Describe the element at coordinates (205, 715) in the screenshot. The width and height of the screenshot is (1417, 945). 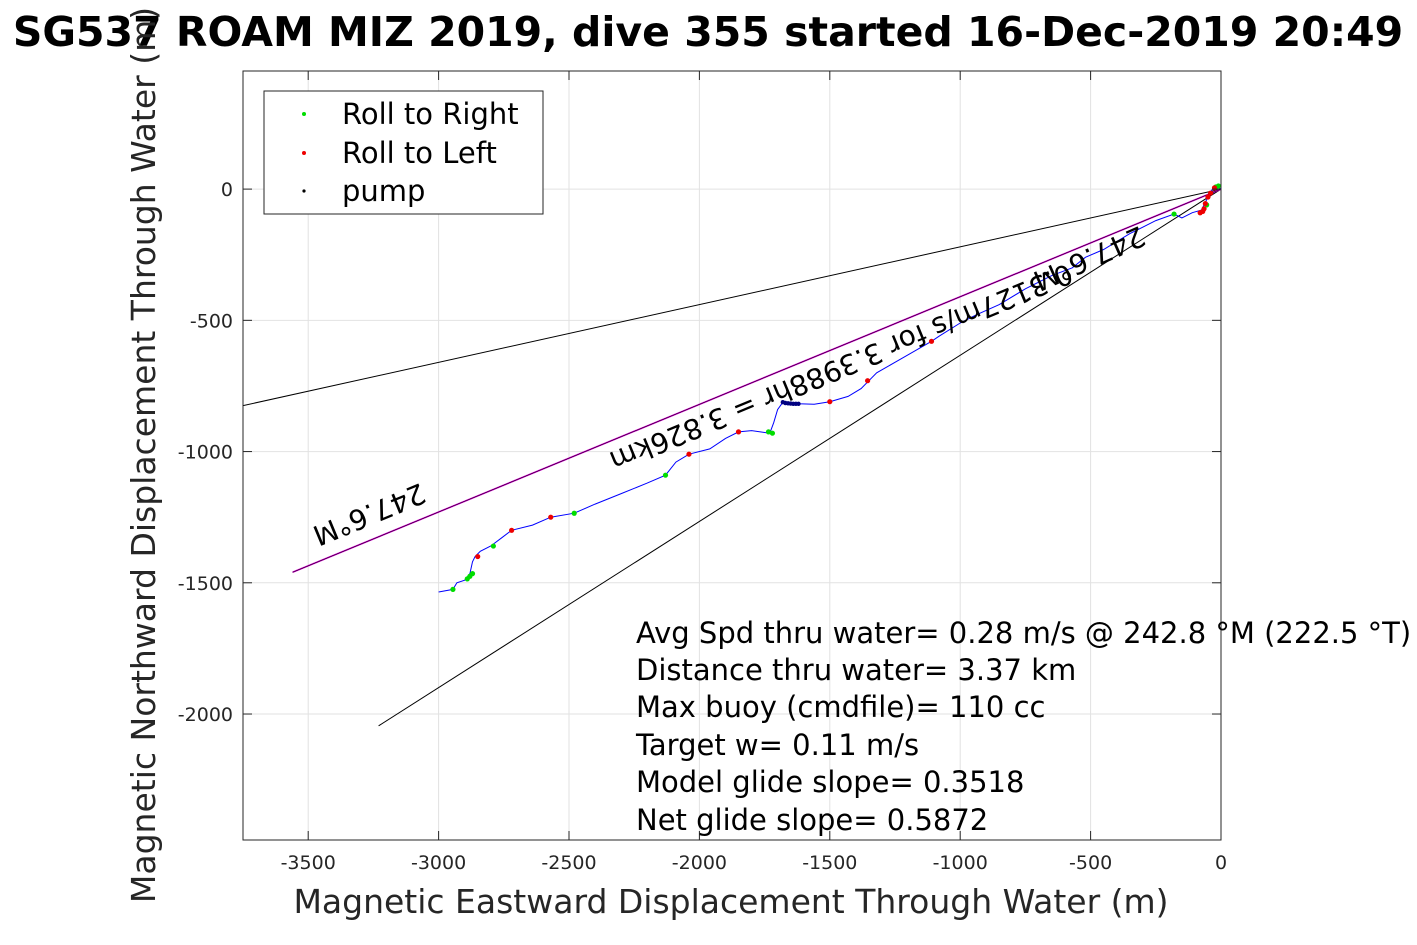
I see `y-tick-label: -2000` at that location.